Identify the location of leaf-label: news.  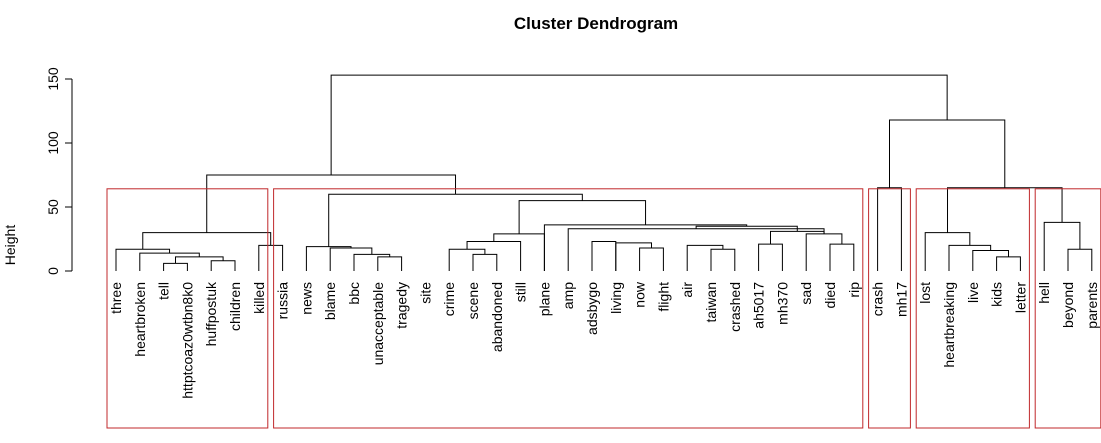
(306, 298).